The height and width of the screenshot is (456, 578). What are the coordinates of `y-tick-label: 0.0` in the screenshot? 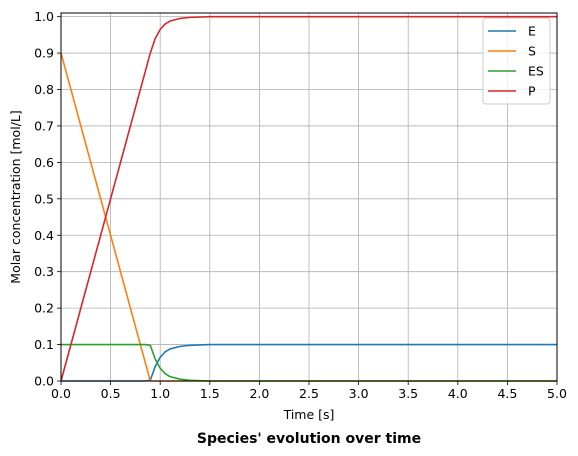 It's located at (44, 381).